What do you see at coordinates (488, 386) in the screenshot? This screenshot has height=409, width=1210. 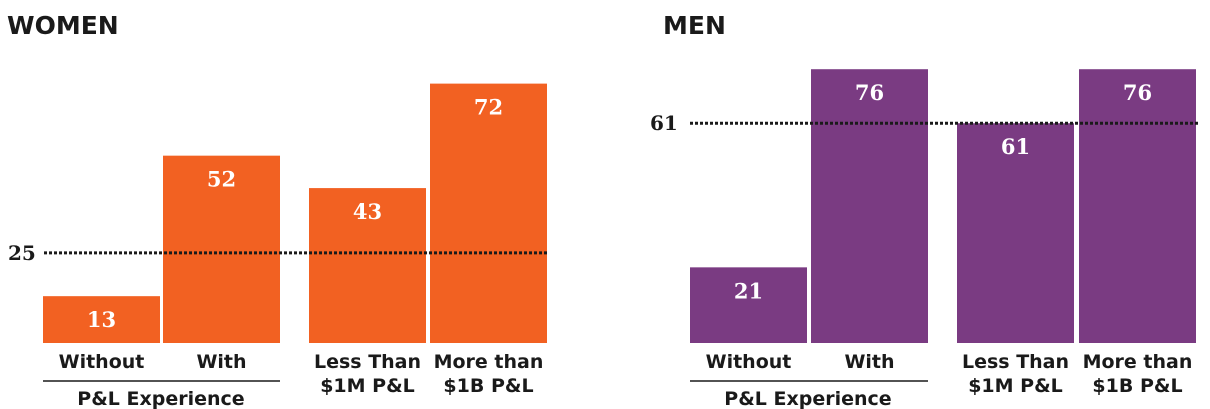 I see `women-category-label-4-line-2: $1B P&L` at bounding box center [488, 386].